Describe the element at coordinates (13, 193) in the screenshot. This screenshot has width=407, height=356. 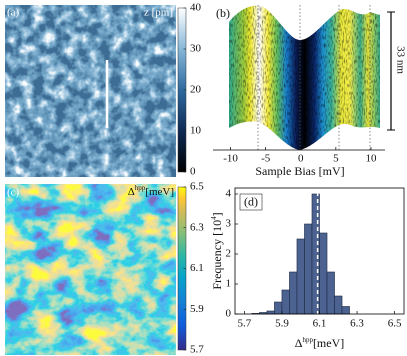
I see `panel-label: (c)` at that location.